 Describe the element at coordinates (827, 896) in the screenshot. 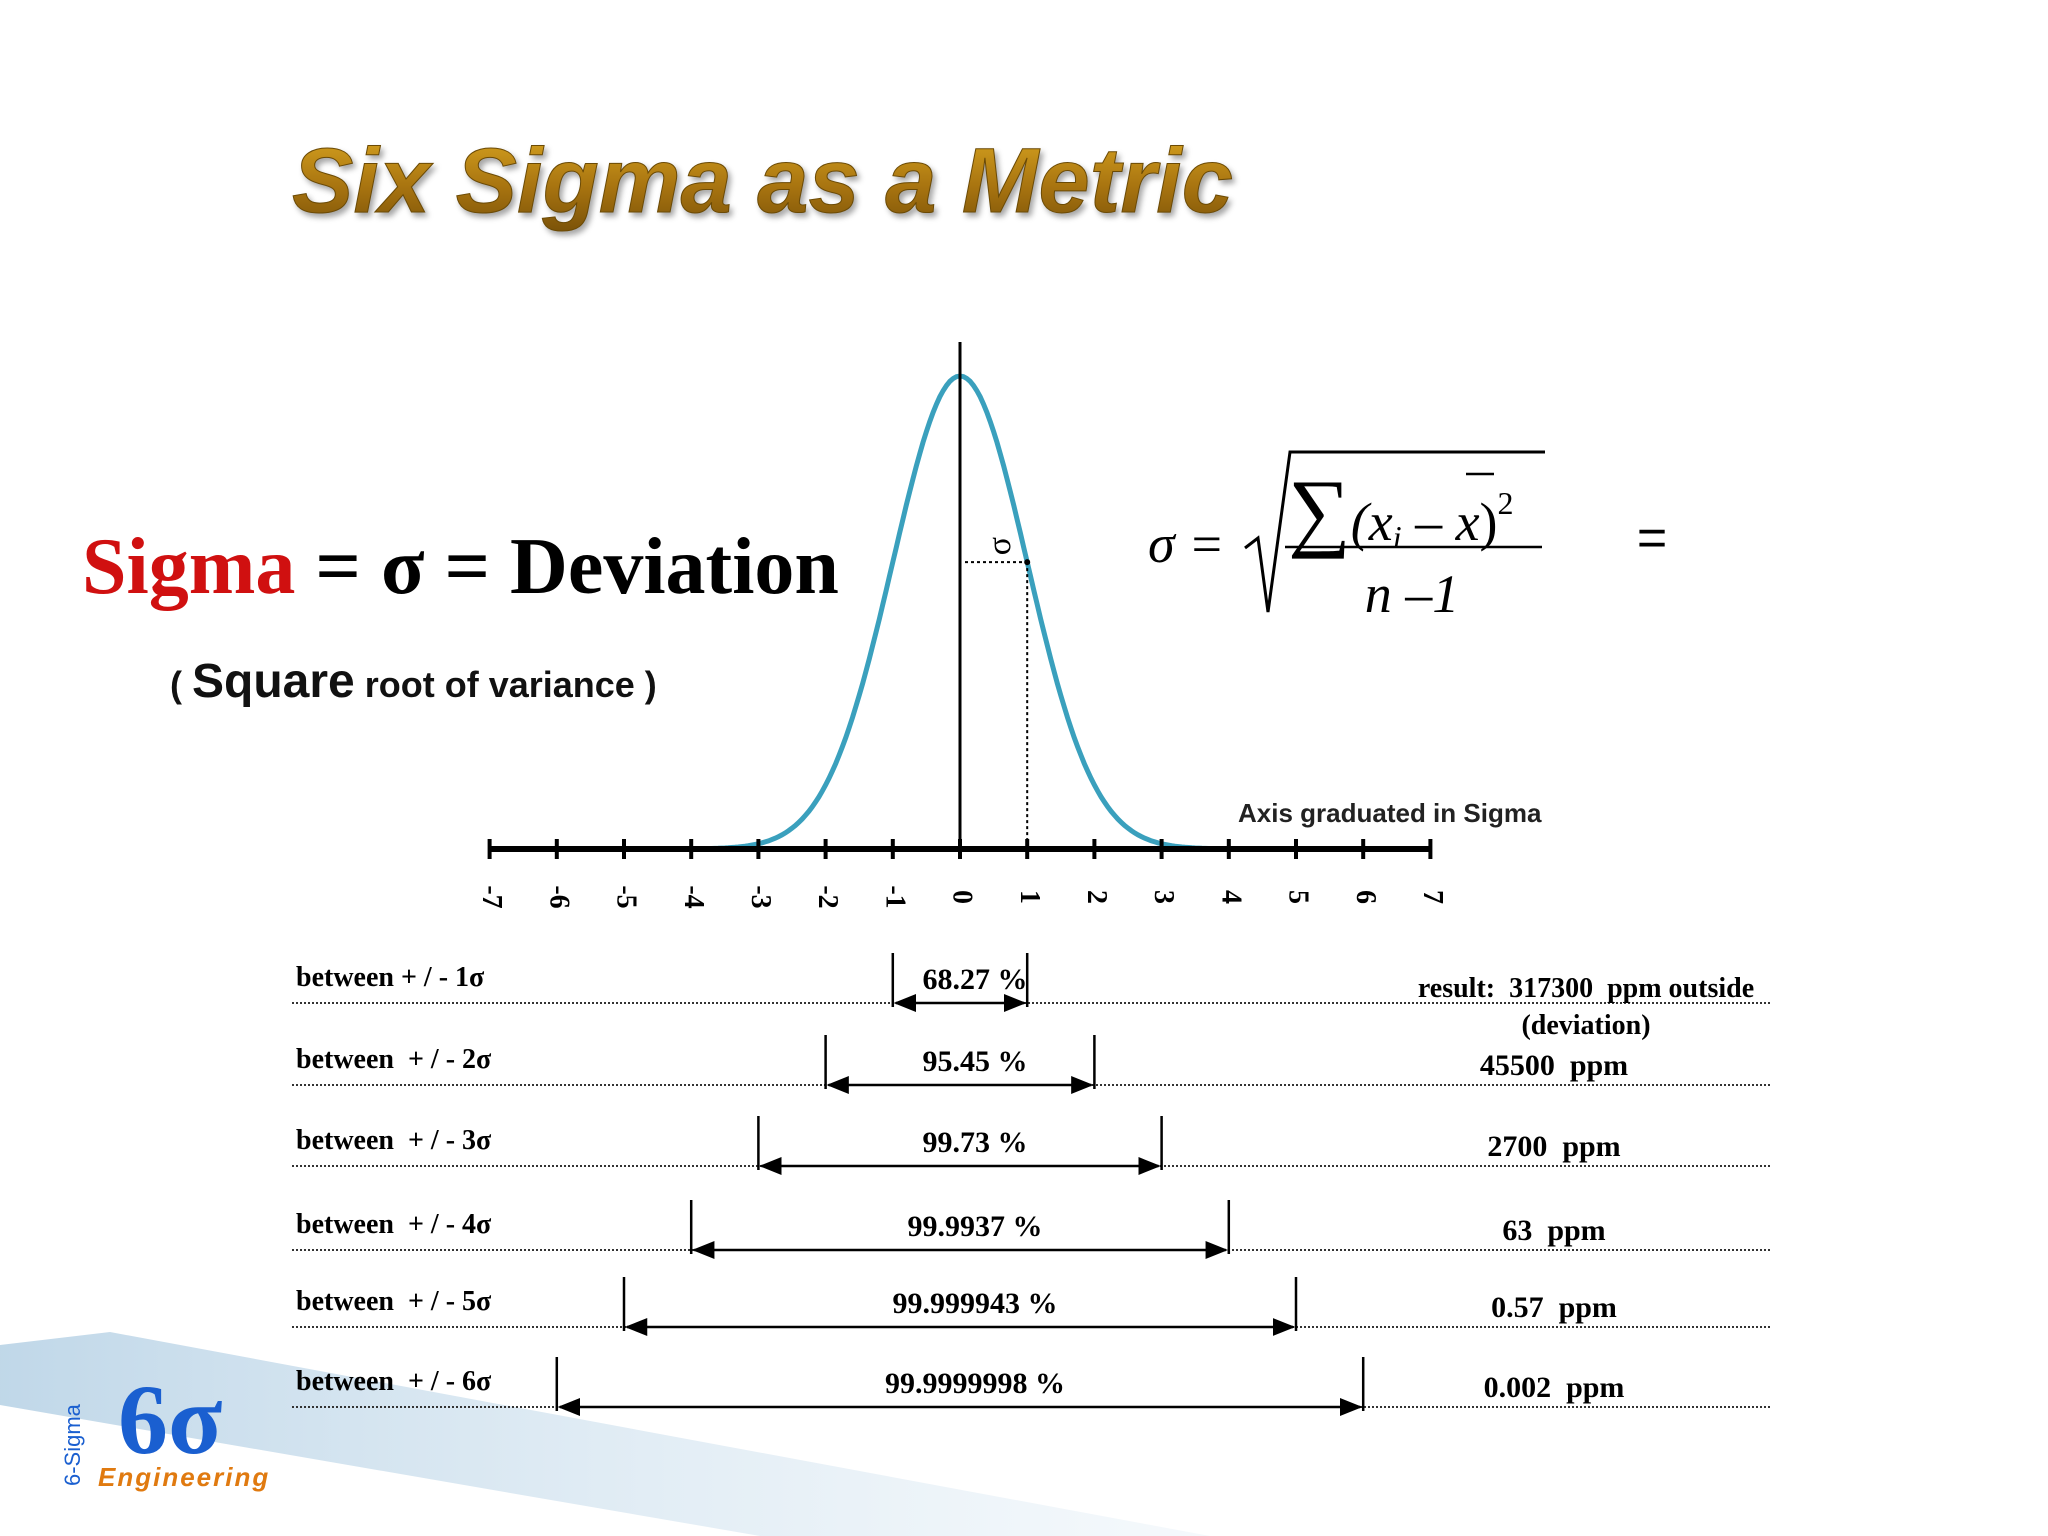

I see `tick-label: -2` at that location.